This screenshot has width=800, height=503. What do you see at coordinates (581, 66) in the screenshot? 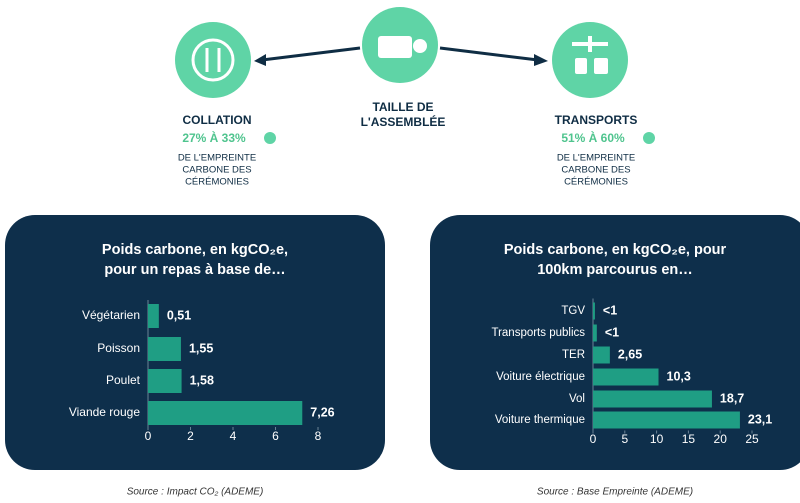
I see `train-icon` at bounding box center [581, 66].